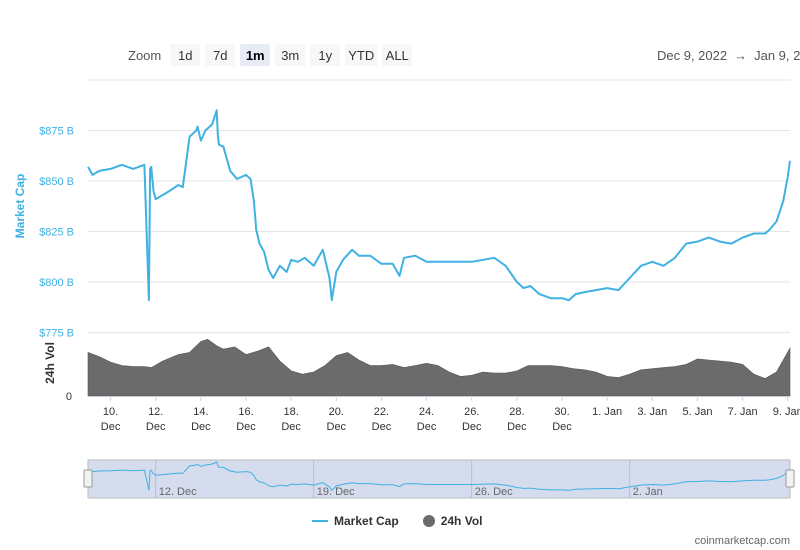 The height and width of the screenshot is (550, 800). Describe the element at coordinates (361, 55) in the screenshot. I see `zoom-ytd-button: YTD` at that location.